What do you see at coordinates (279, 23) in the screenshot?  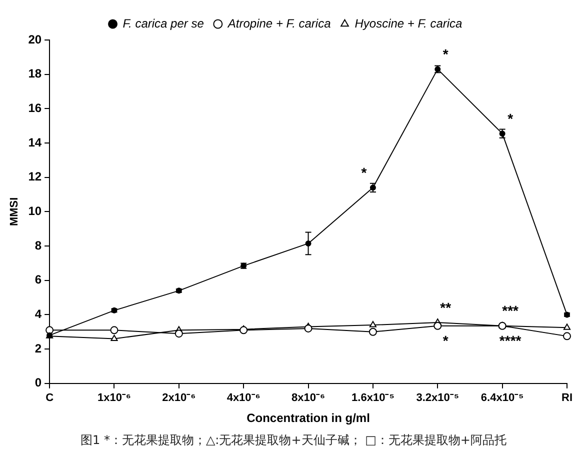 I see `legend-label: Atropine + F. carica` at bounding box center [279, 23].